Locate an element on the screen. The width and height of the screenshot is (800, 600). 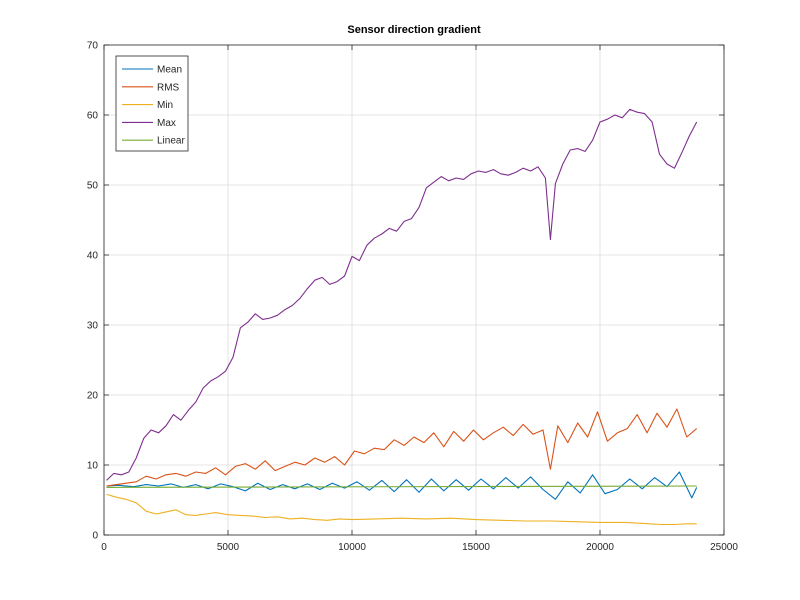
y-tick-label: 20 is located at coordinates (93, 396).